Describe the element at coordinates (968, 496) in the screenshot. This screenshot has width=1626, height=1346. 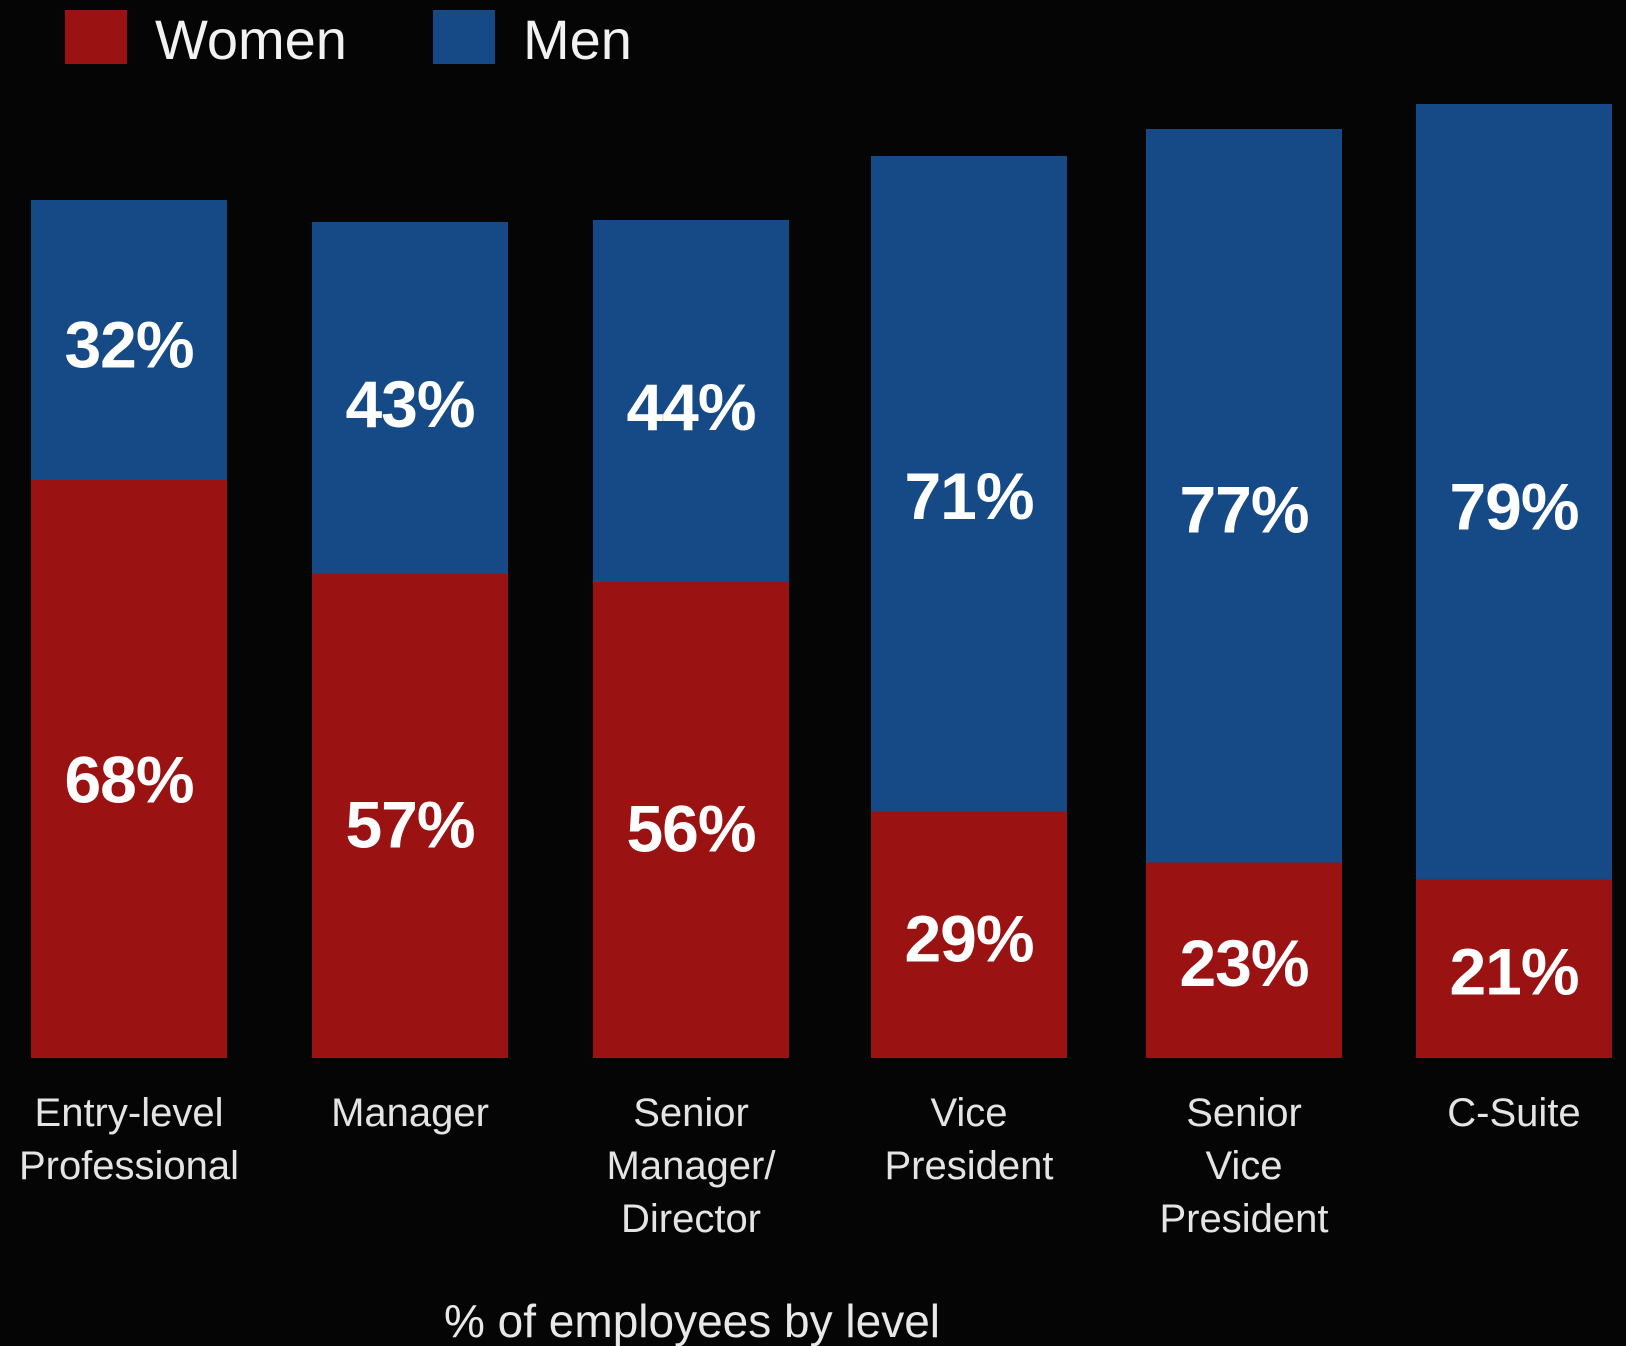
I see `data-label-men: 71%` at that location.